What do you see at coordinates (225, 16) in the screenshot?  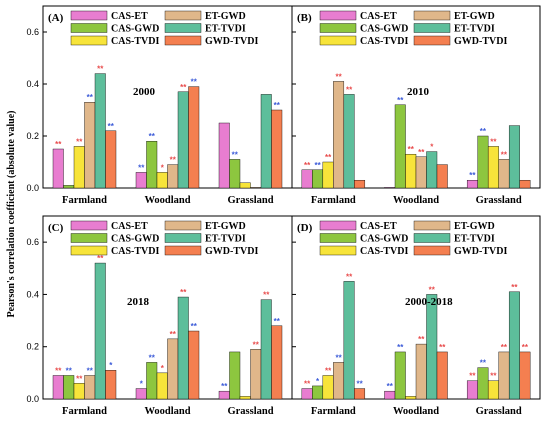 I see `legend-entry: ET-GWD` at bounding box center [225, 16].